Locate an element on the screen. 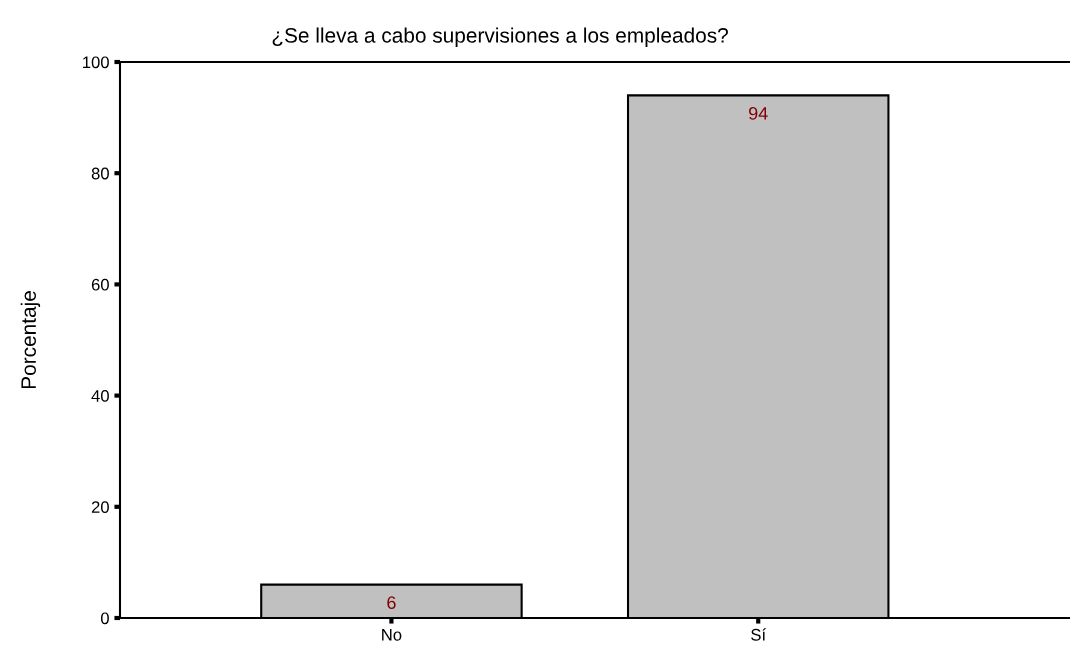 This screenshot has width=1070, height=655. chart-title: ¿Se lleva a cabo supervisiones a los empleados? is located at coordinates (500, 37).